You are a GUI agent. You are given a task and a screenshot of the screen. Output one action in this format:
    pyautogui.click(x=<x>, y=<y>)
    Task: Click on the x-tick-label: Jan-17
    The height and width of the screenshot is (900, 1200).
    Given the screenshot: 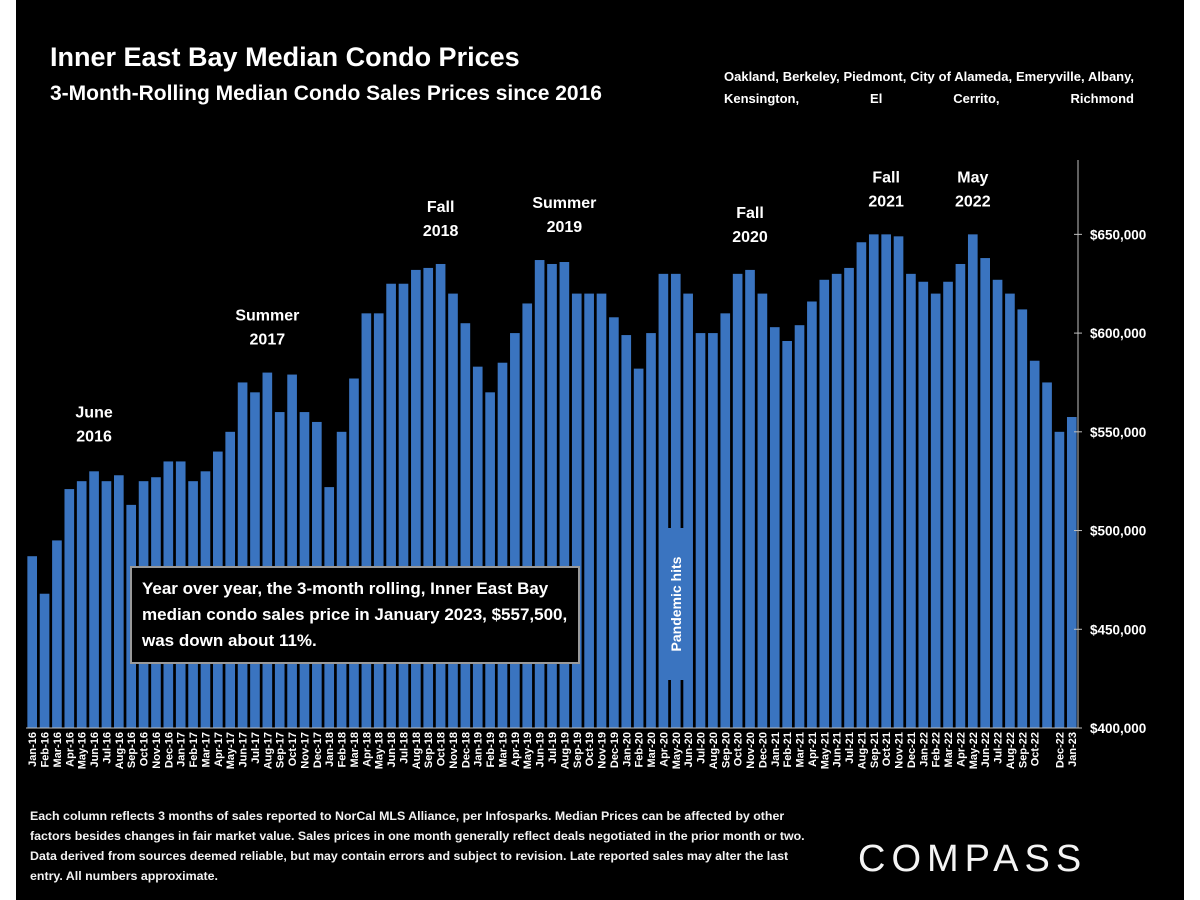 What is the action you would take?
    pyautogui.click(x=182, y=749)
    